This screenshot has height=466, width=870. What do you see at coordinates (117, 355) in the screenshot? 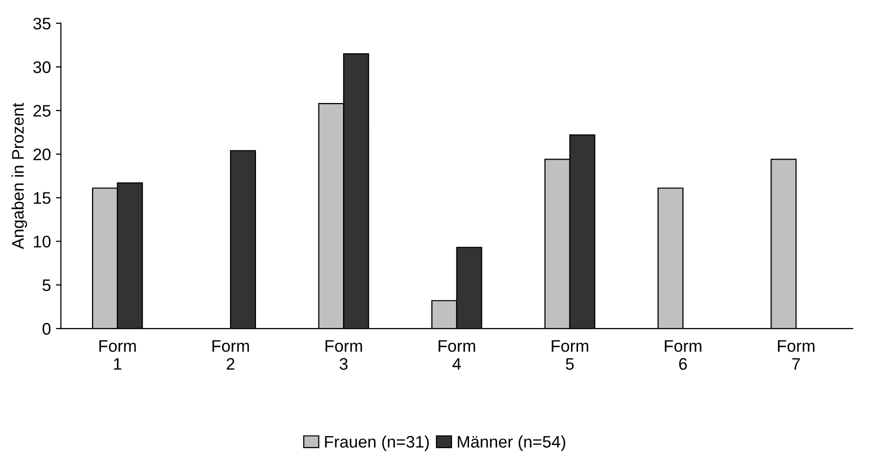
I see `x-tick-label: Form 1` at bounding box center [117, 355].